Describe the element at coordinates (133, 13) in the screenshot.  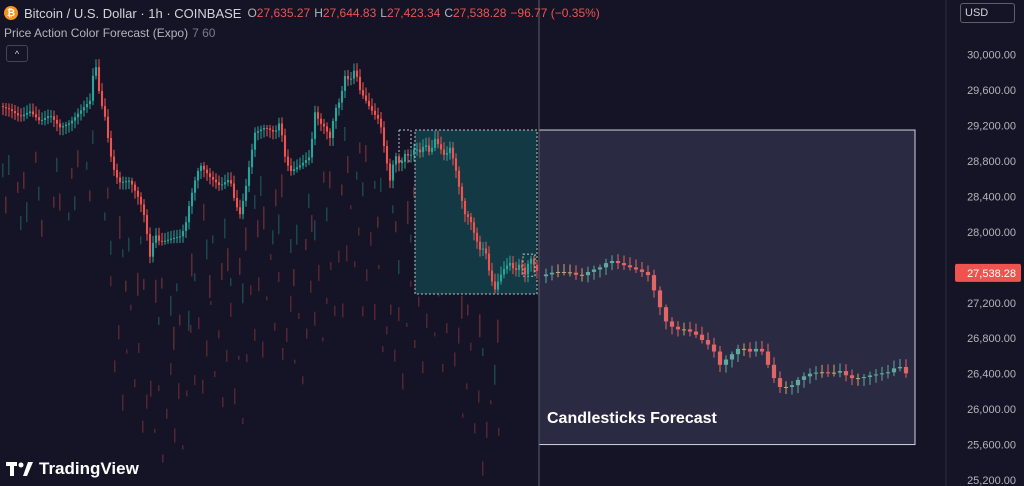
I see `symbol-title: Bitcoin / U.S. Dollar · 1h · COINBASE` at that location.